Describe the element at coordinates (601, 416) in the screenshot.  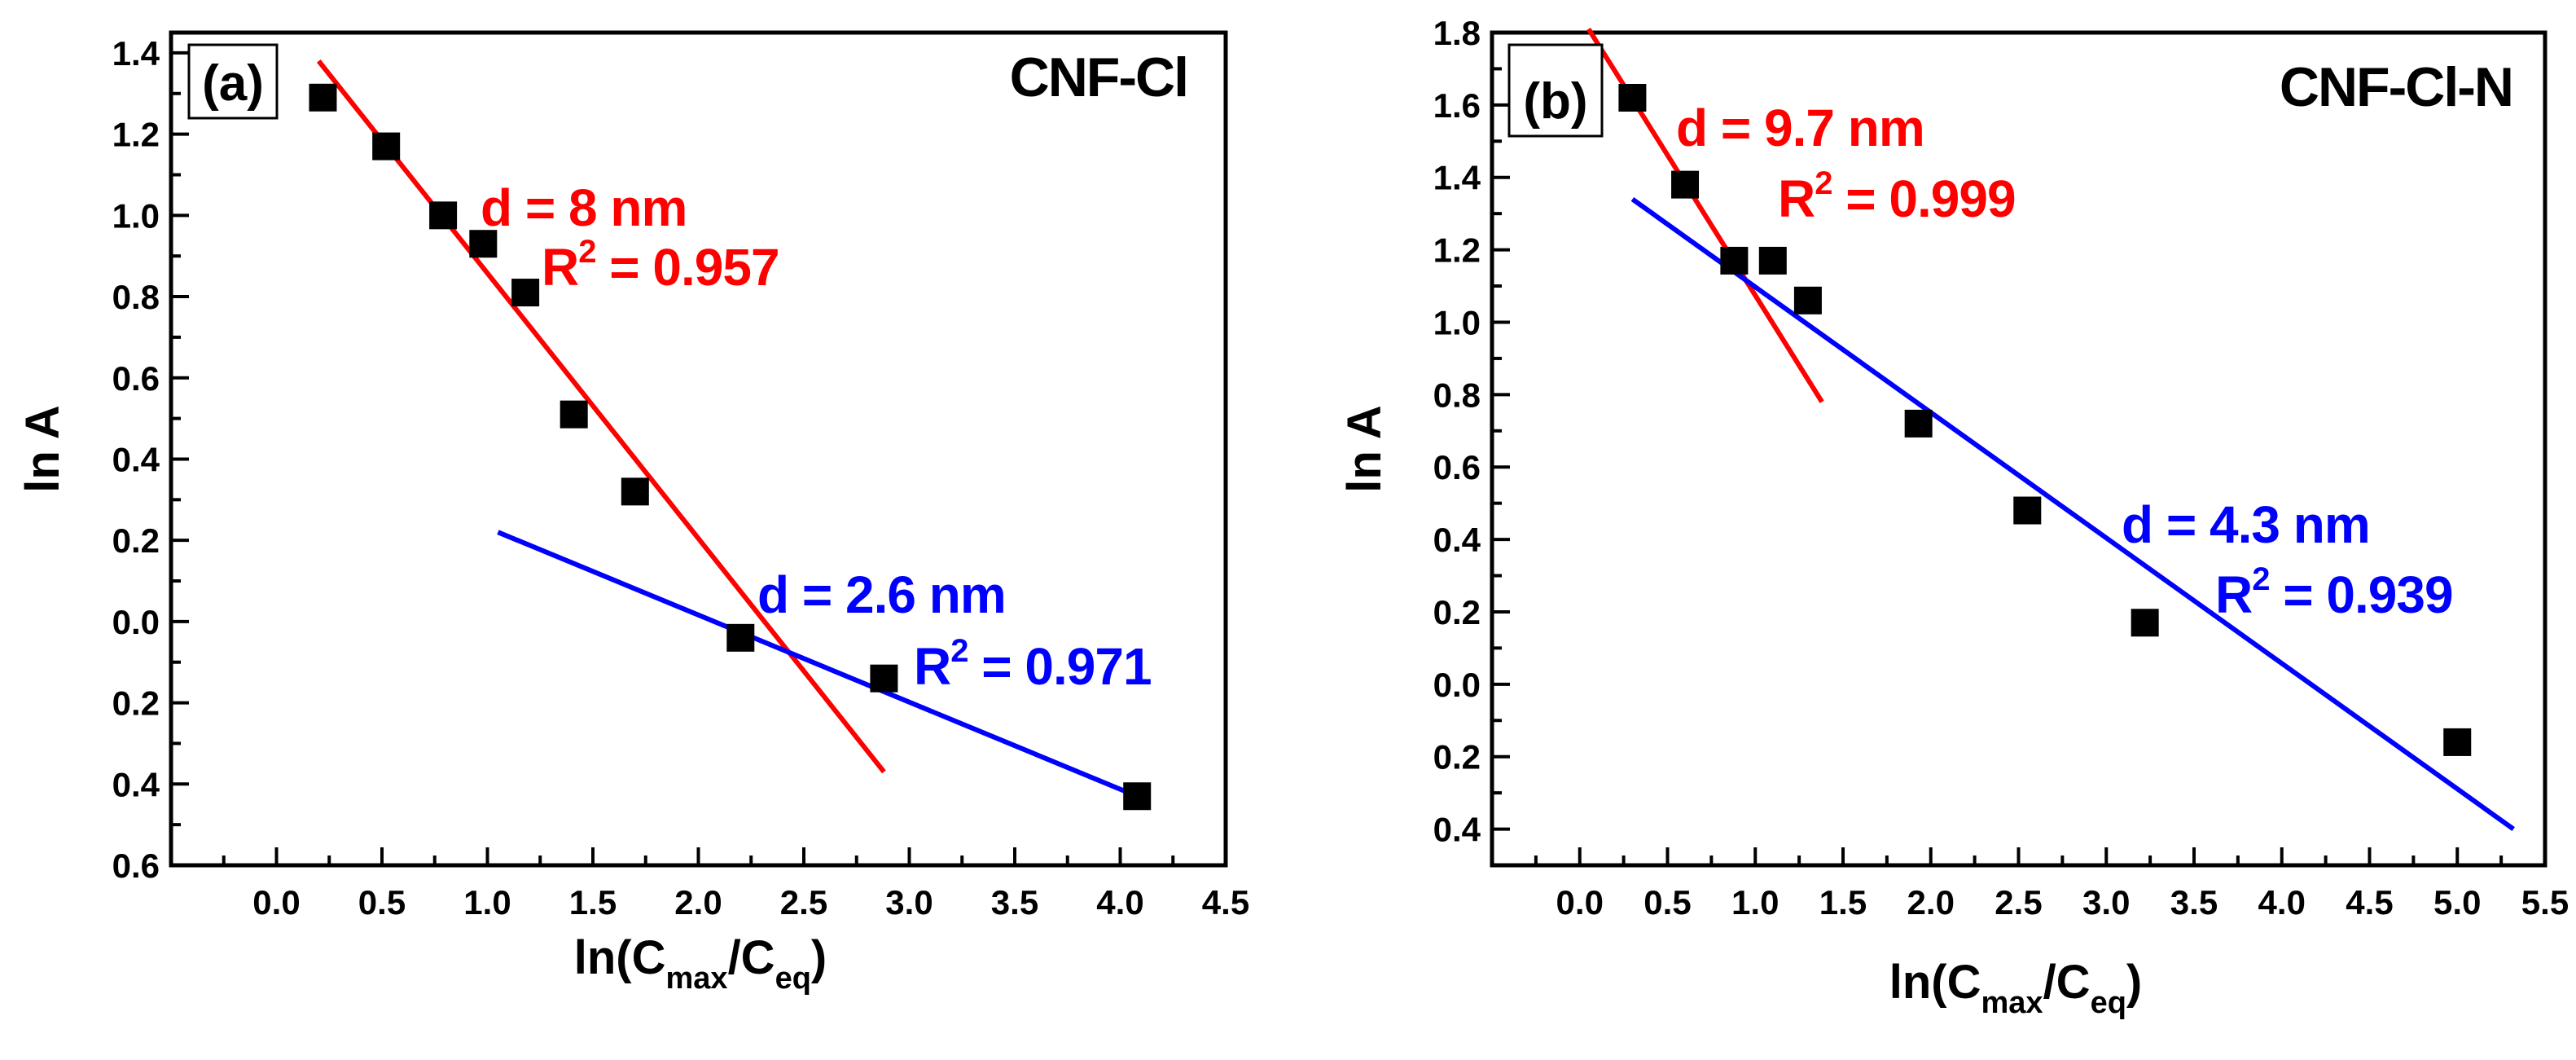
I see `fit-line-red` at that location.